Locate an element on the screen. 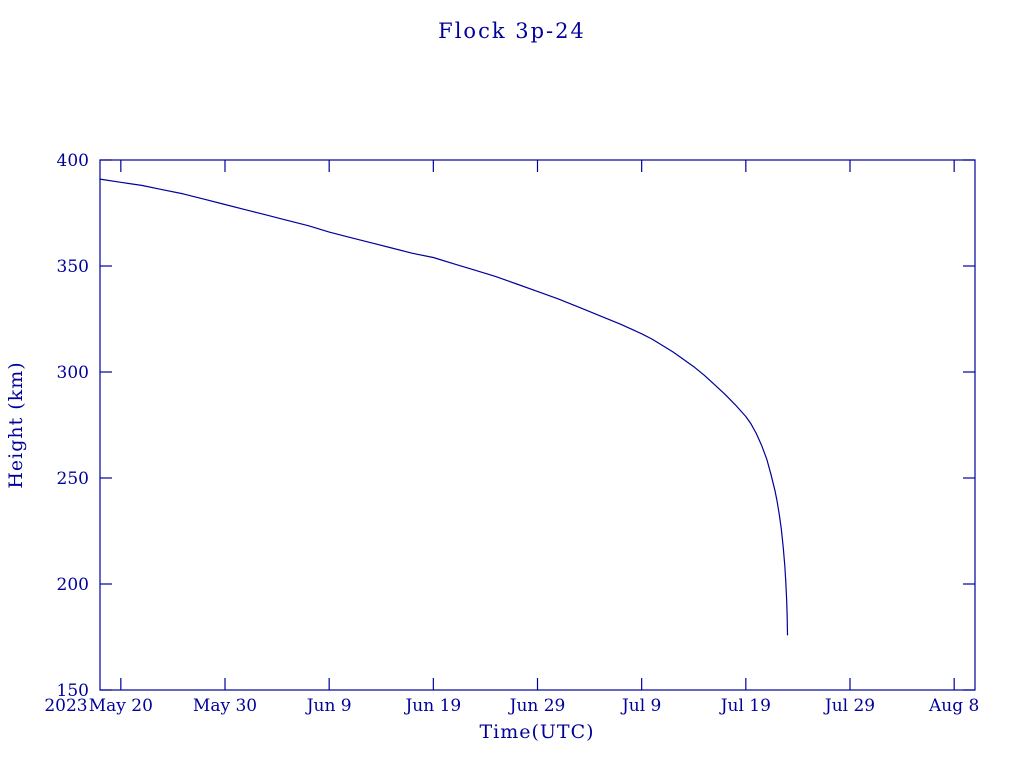 The height and width of the screenshot is (768, 1024). y-tick-label: 200 is located at coordinates (73, 585).